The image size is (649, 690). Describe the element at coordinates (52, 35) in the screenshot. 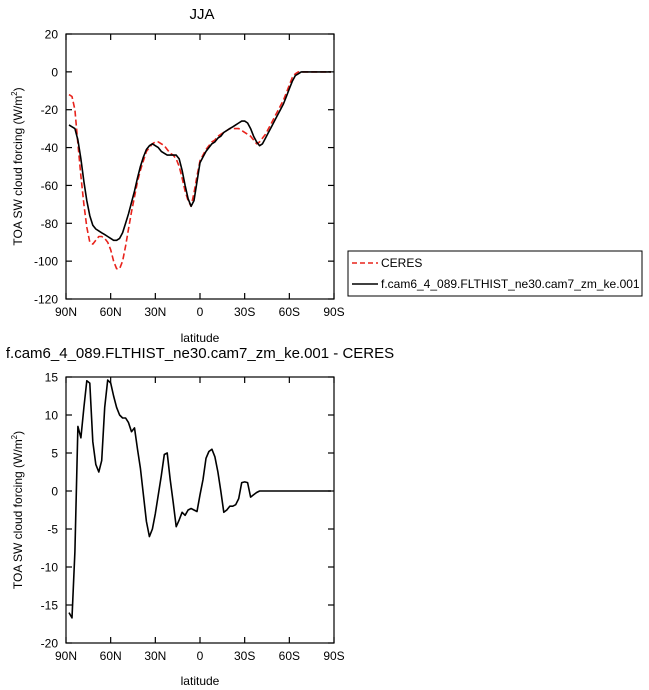

I see `y-tick-label-20: 20` at that location.